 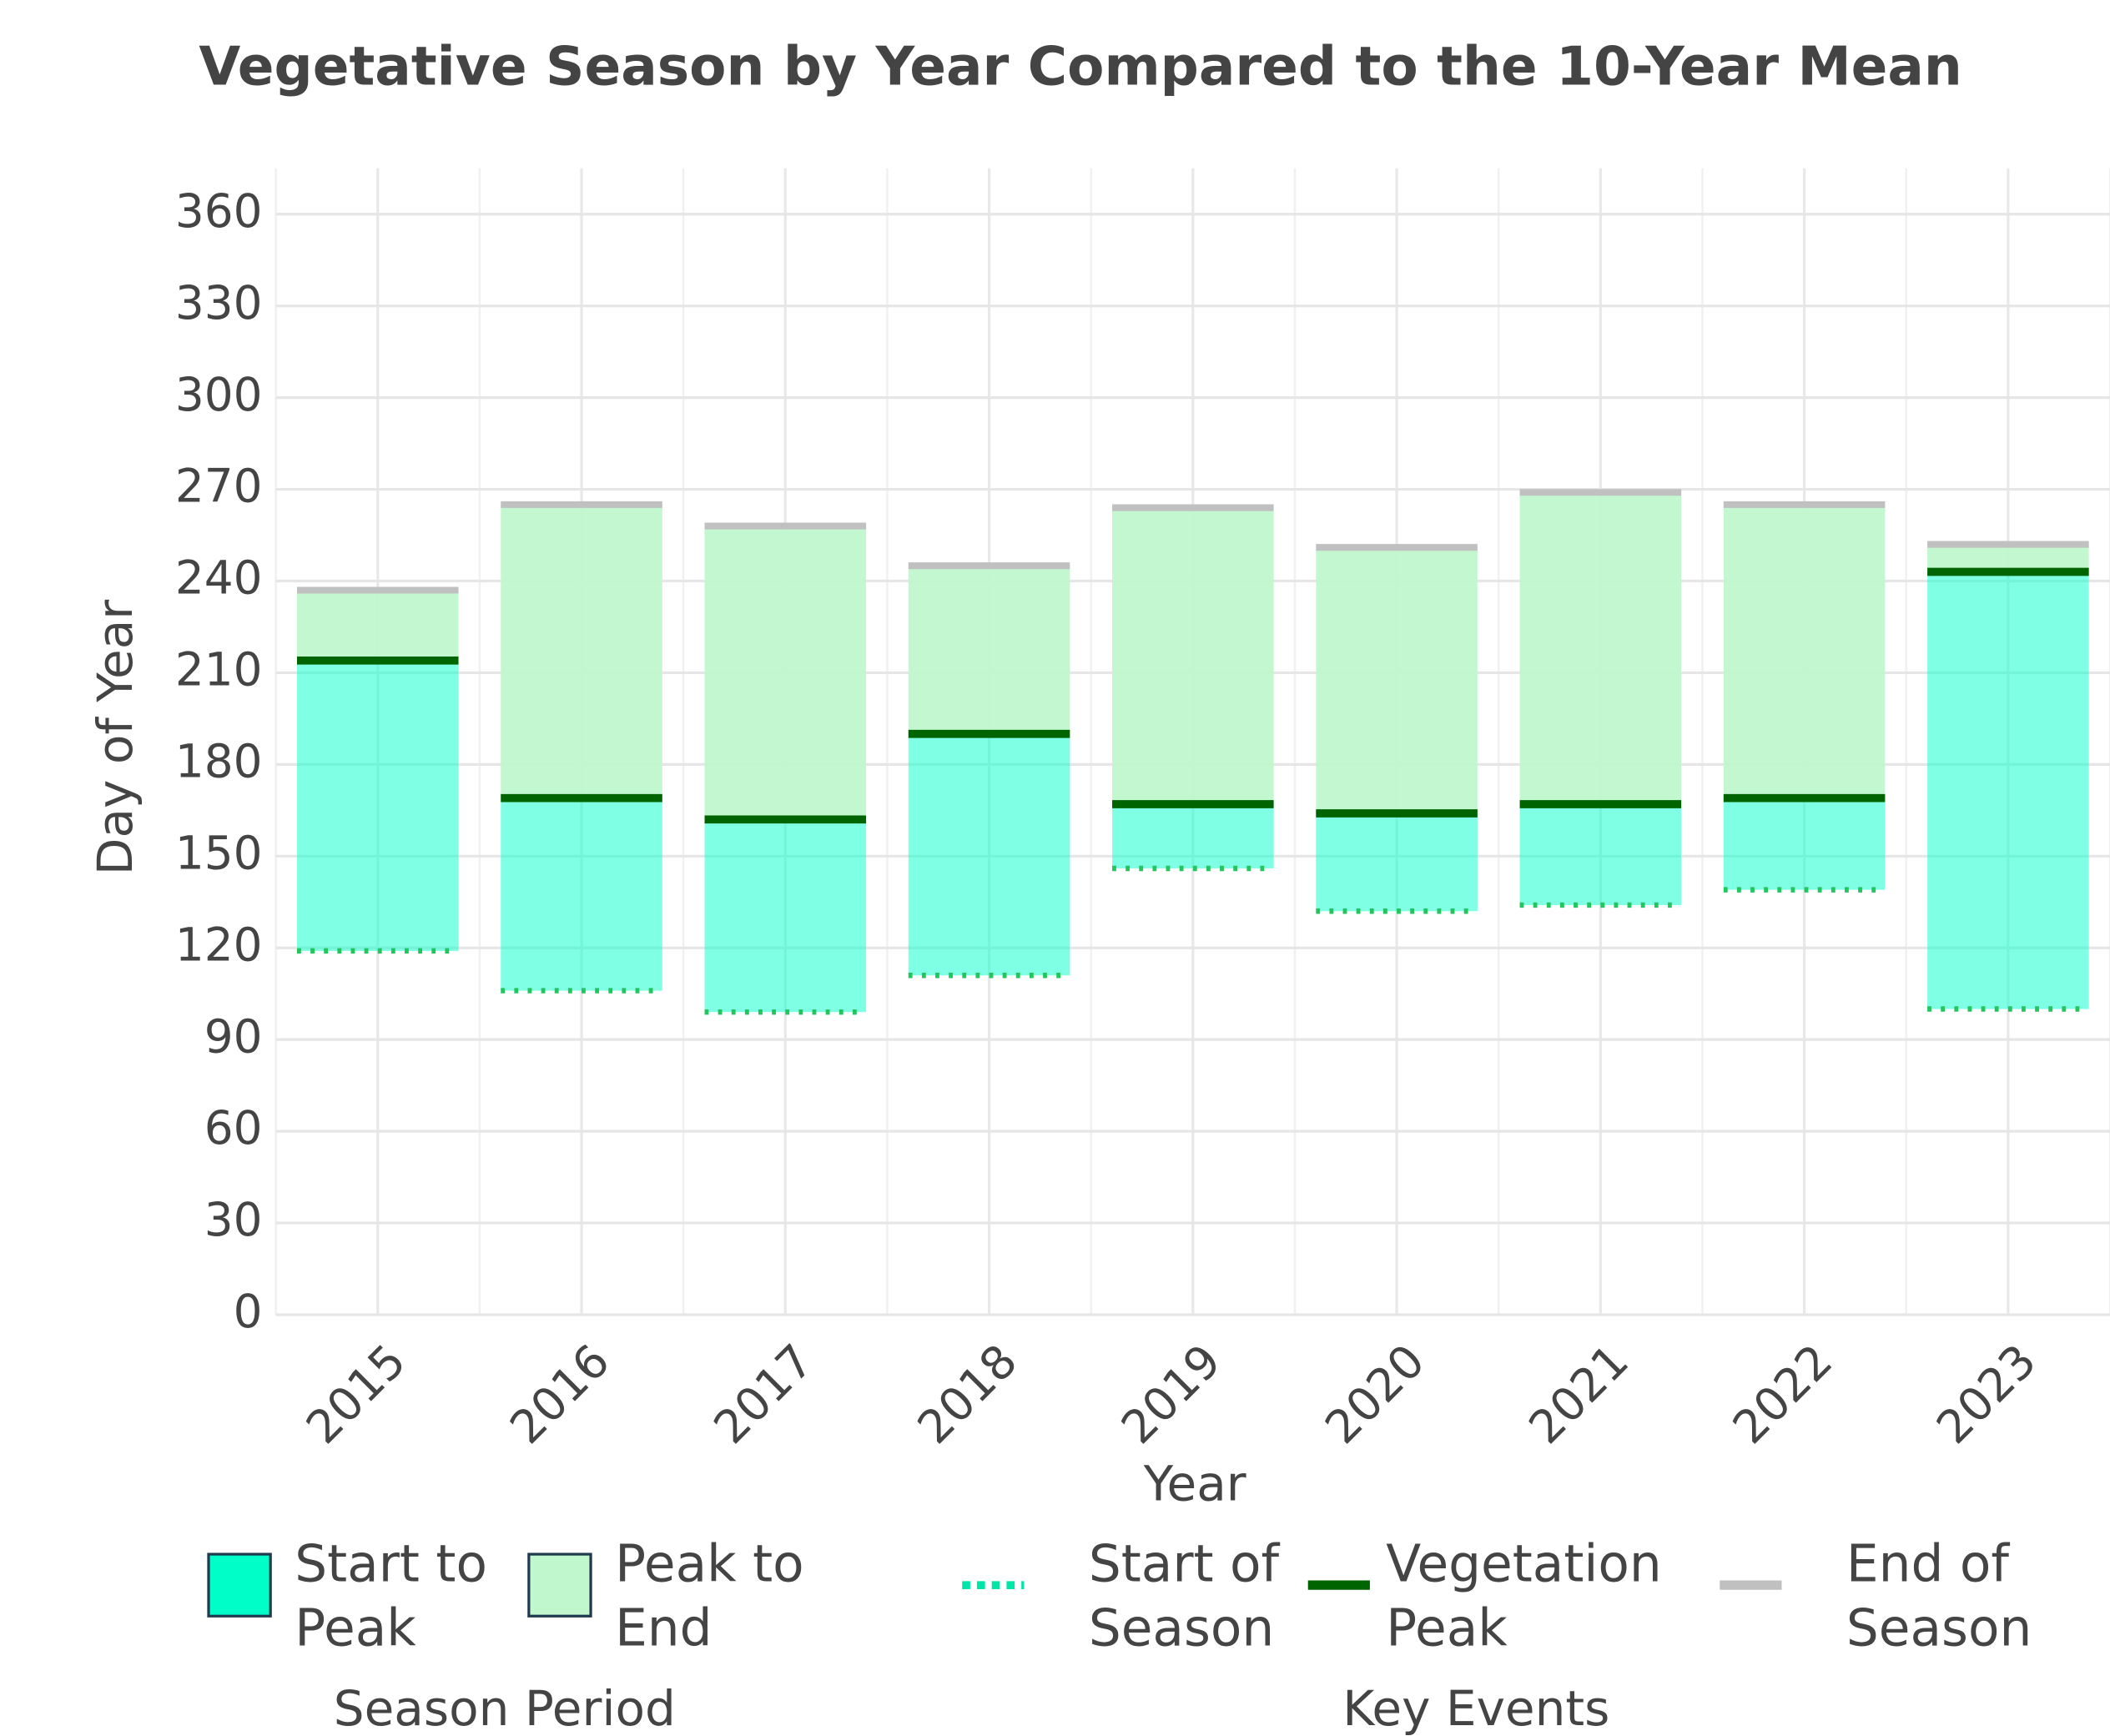 What do you see at coordinates (115, 738) in the screenshot?
I see `y-axis-title: Day of Year` at bounding box center [115, 738].